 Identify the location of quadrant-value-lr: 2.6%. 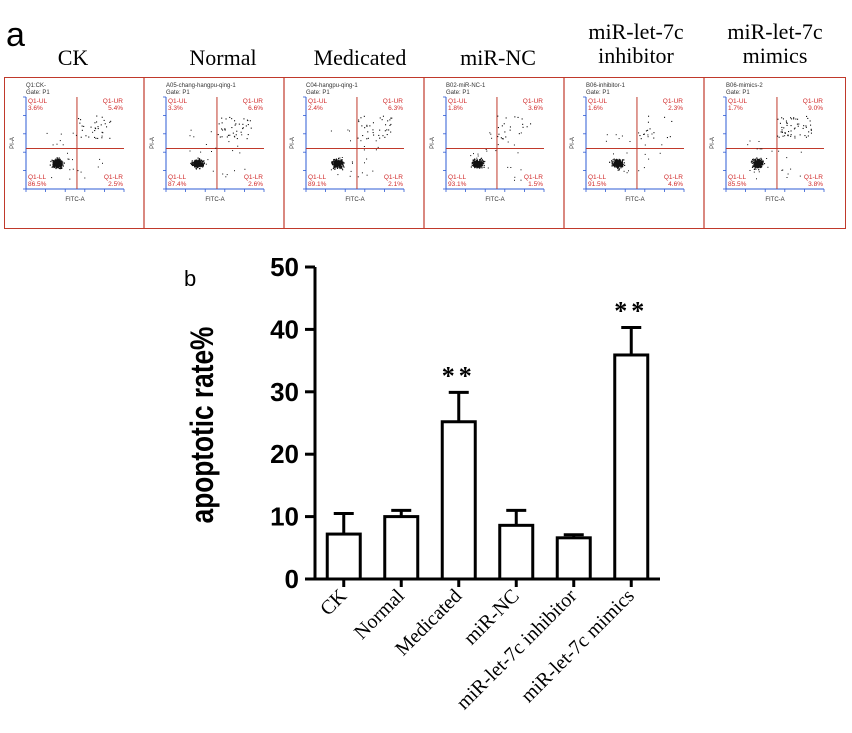
(255, 184).